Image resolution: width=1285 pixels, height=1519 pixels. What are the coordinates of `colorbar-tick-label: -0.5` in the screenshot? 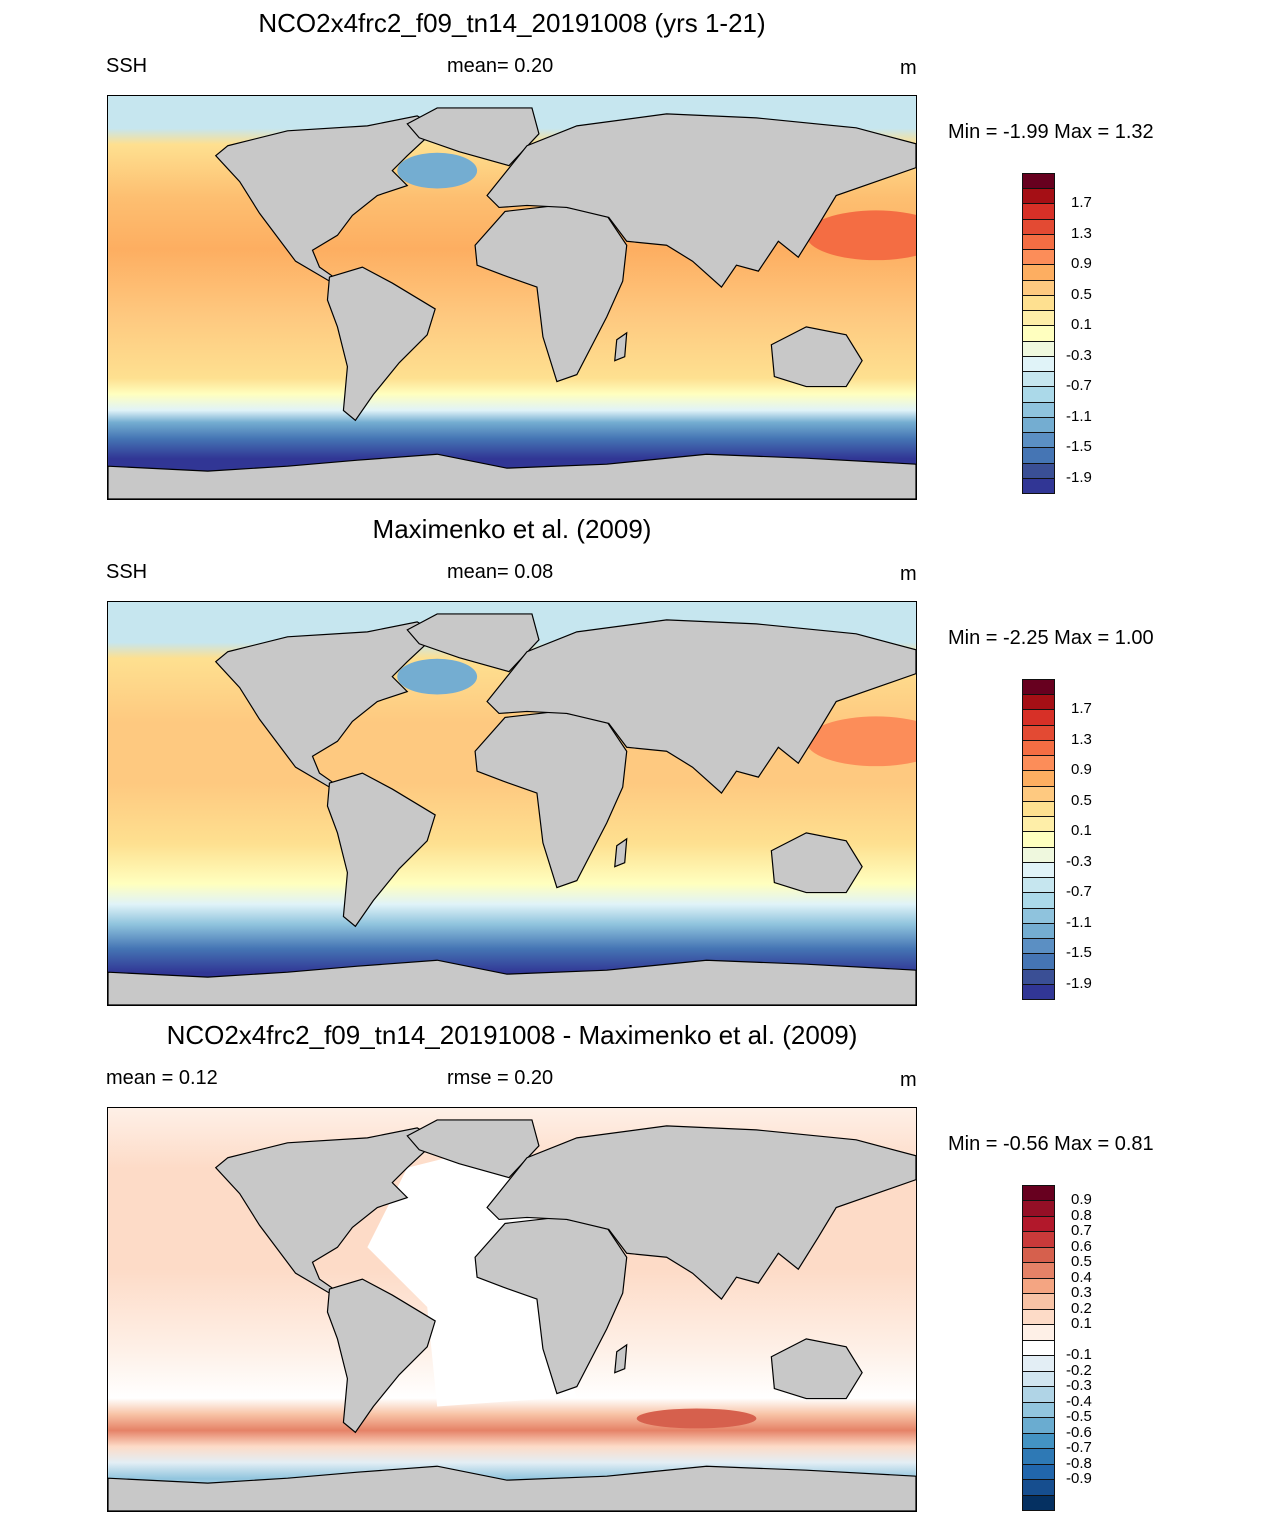 It's located at (1079, 1417).